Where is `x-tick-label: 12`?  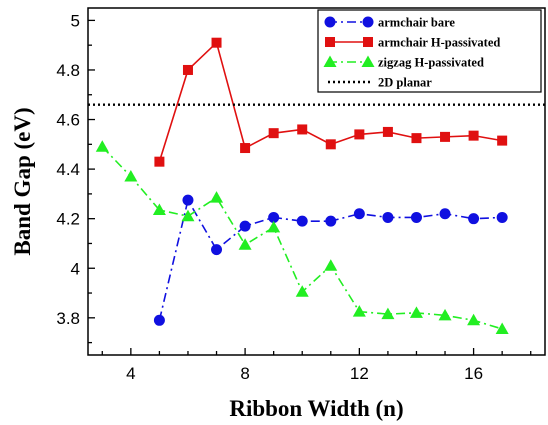
x-tick-label: 12 is located at coordinates (359, 373).